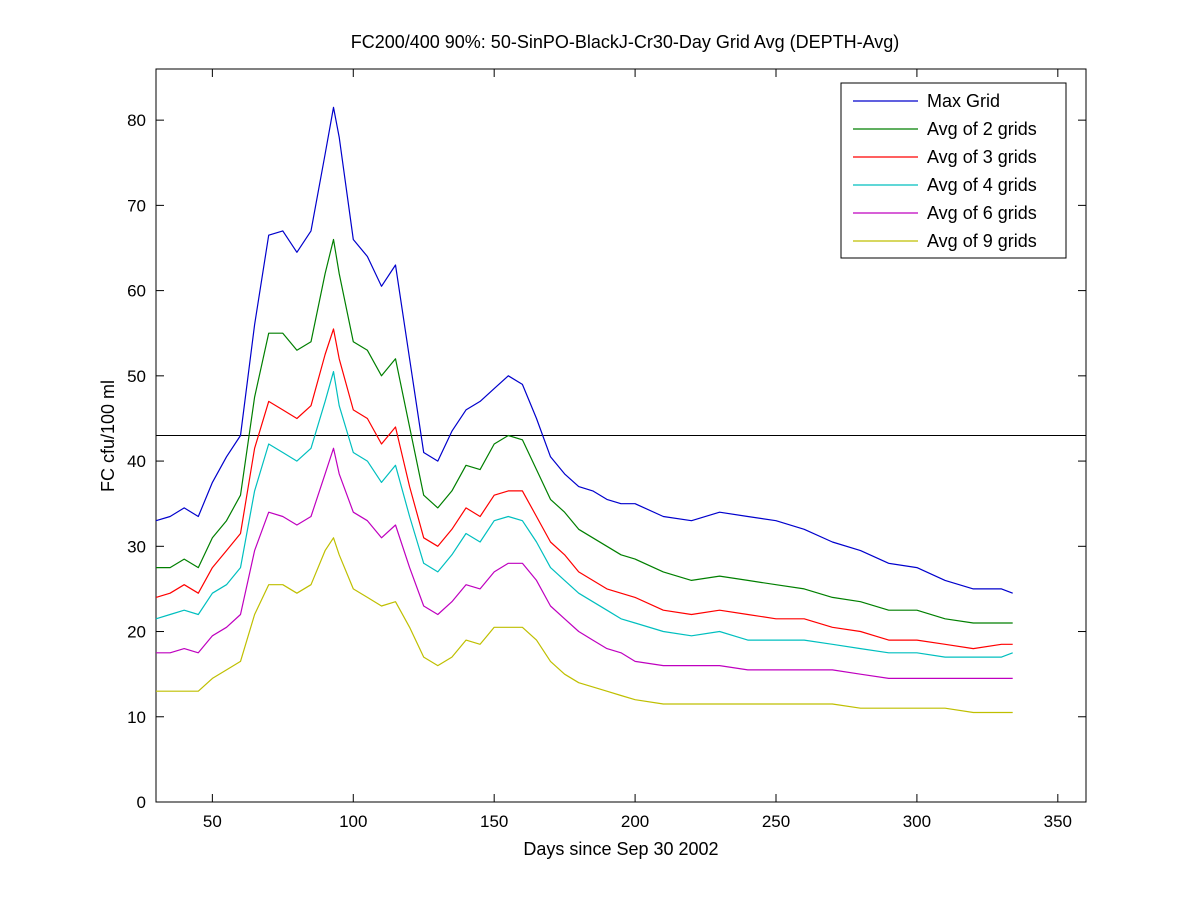 The image size is (1200, 901). Describe the element at coordinates (136, 632) in the screenshot. I see `y-tick-label: 20` at that location.